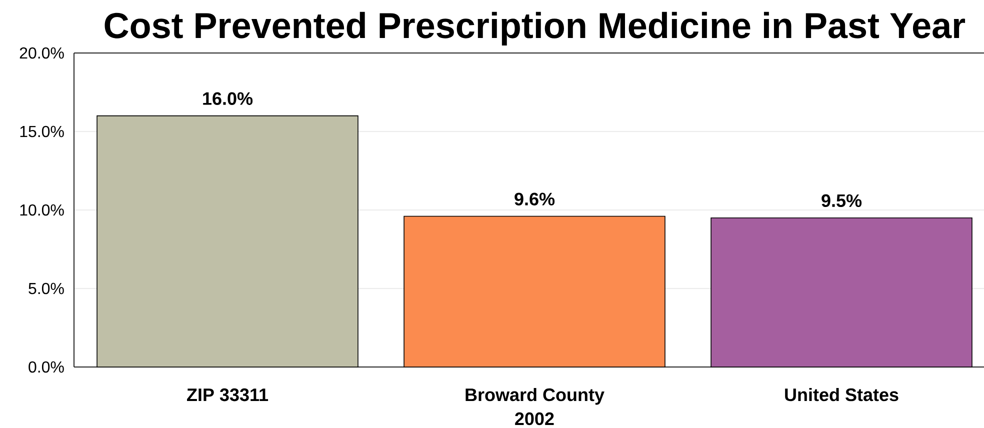 This screenshot has width=984, height=428. What do you see at coordinates (534, 199) in the screenshot?
I see `data-label: 9.6%` at bounding box center [534, 199].